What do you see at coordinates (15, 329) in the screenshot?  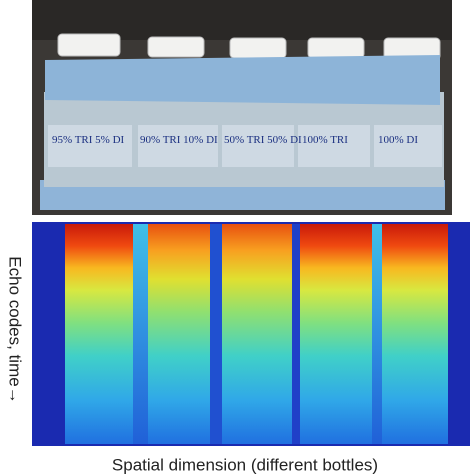 I see `y-axis-label: Echo codes, time→` at bounding box center [15, 329].